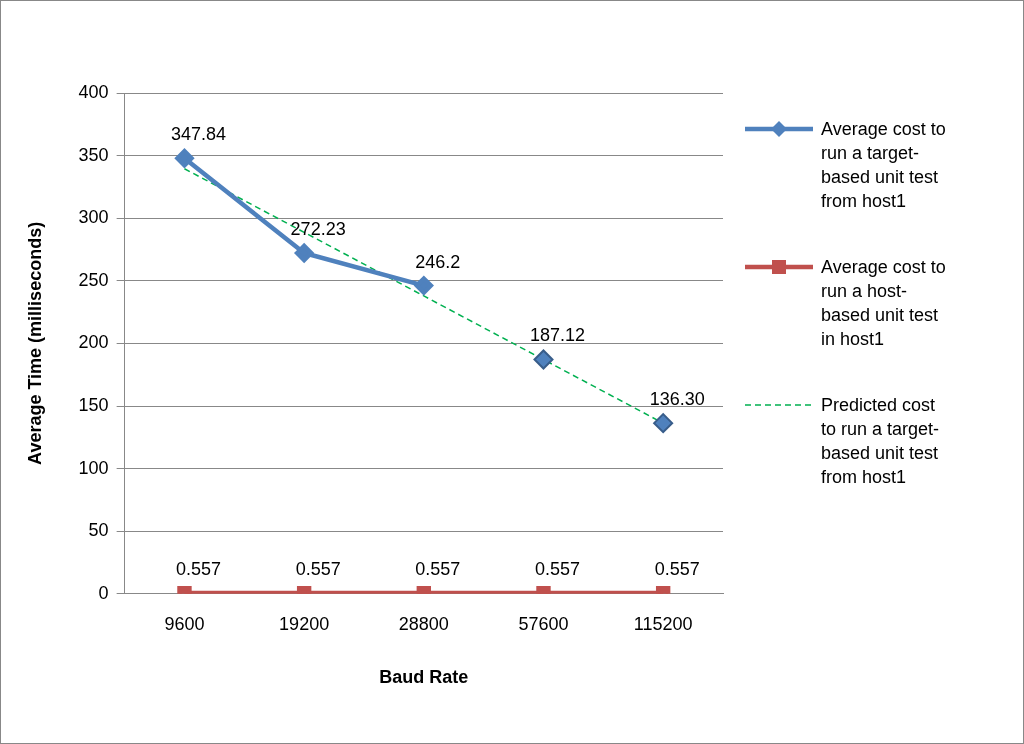 The image size is (1024, 744). Describe the element at coordinates (93, 467) in the screenshot. I see `y-tick-label: 100` at that location.